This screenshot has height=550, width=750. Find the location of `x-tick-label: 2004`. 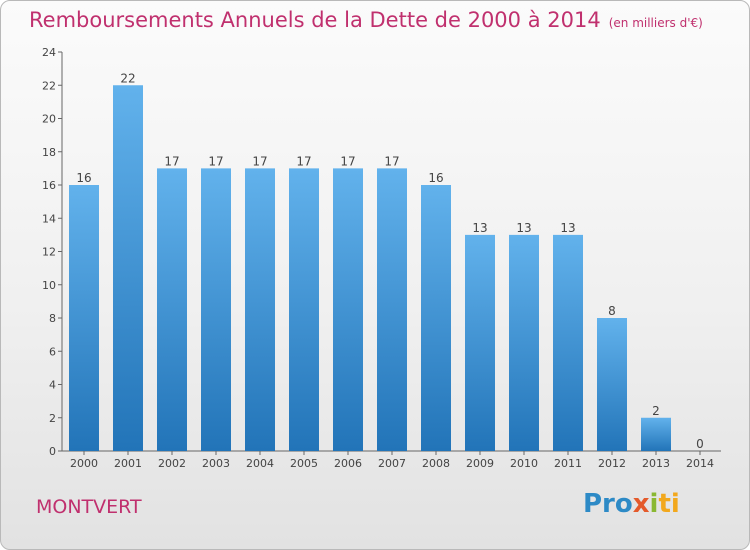

x-tick-label: 2004 is located at coordinates (260, 463).